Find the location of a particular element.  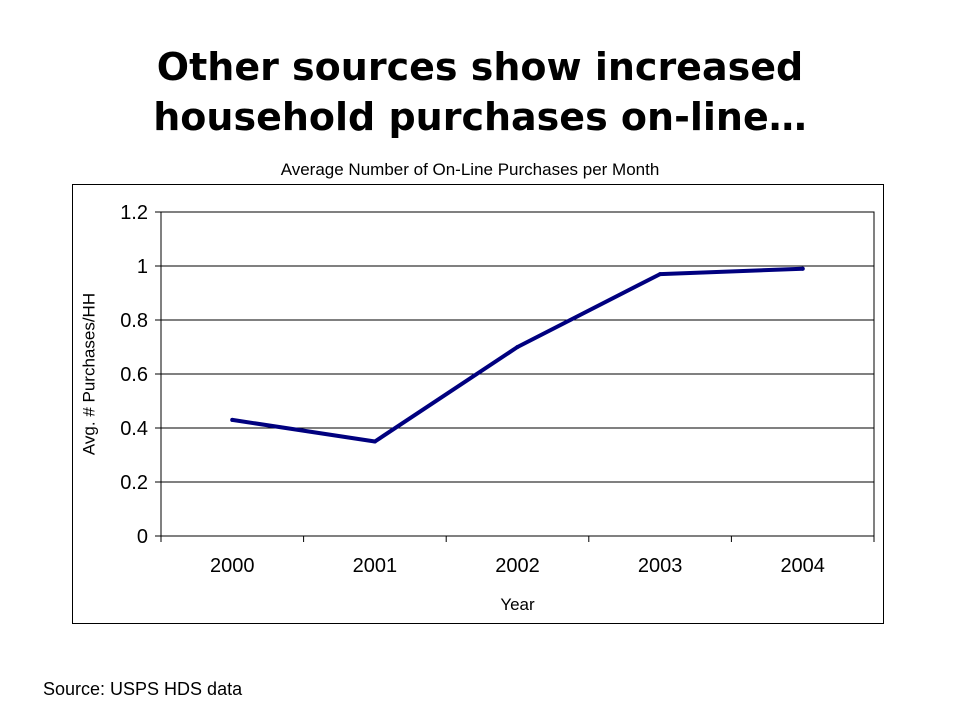

y-tick-label: 0.6 is located at coordinates (134, 375).